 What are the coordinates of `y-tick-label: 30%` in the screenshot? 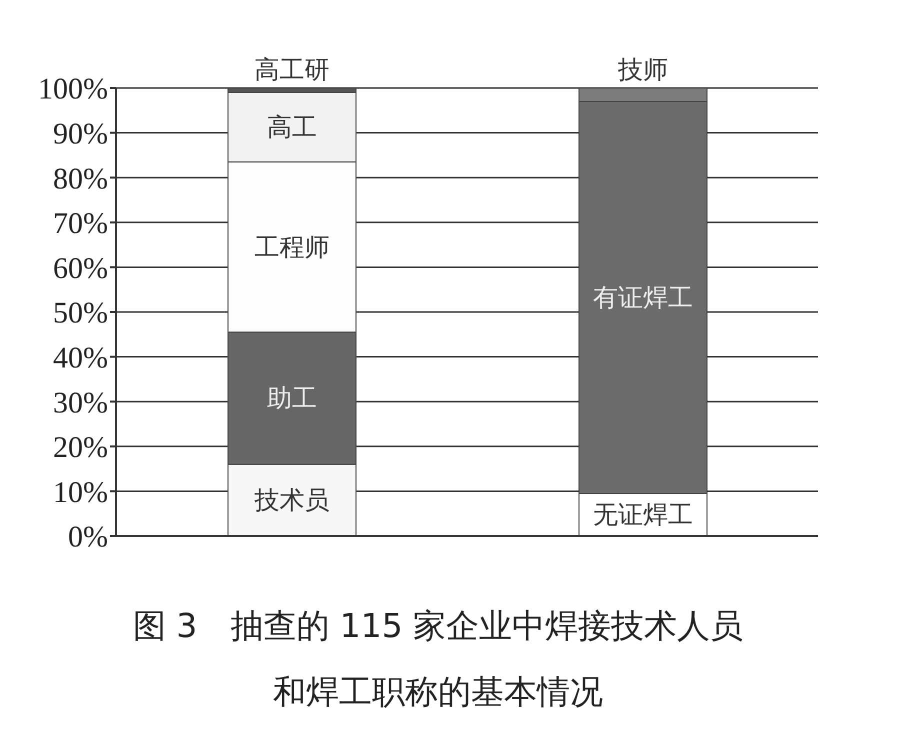 It's located at (80, 403).